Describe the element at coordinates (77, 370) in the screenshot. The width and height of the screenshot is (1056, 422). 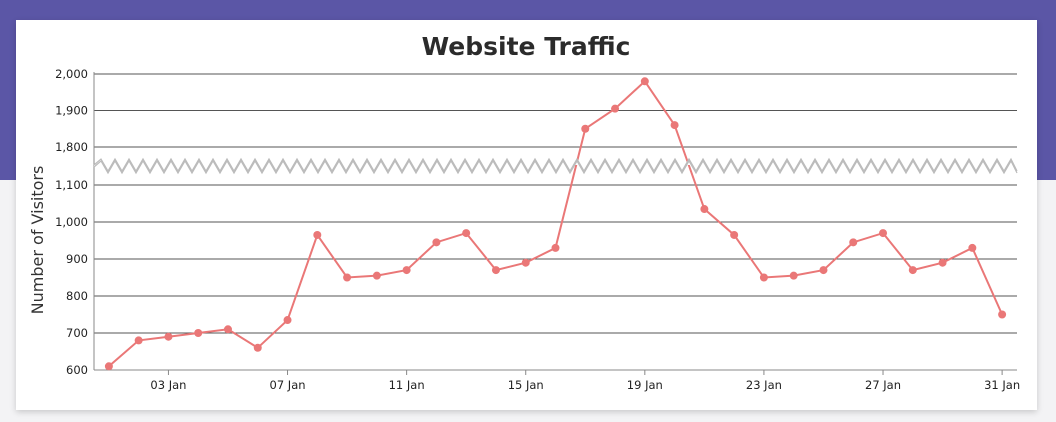
I see `y-tick-label: 600` at that location.